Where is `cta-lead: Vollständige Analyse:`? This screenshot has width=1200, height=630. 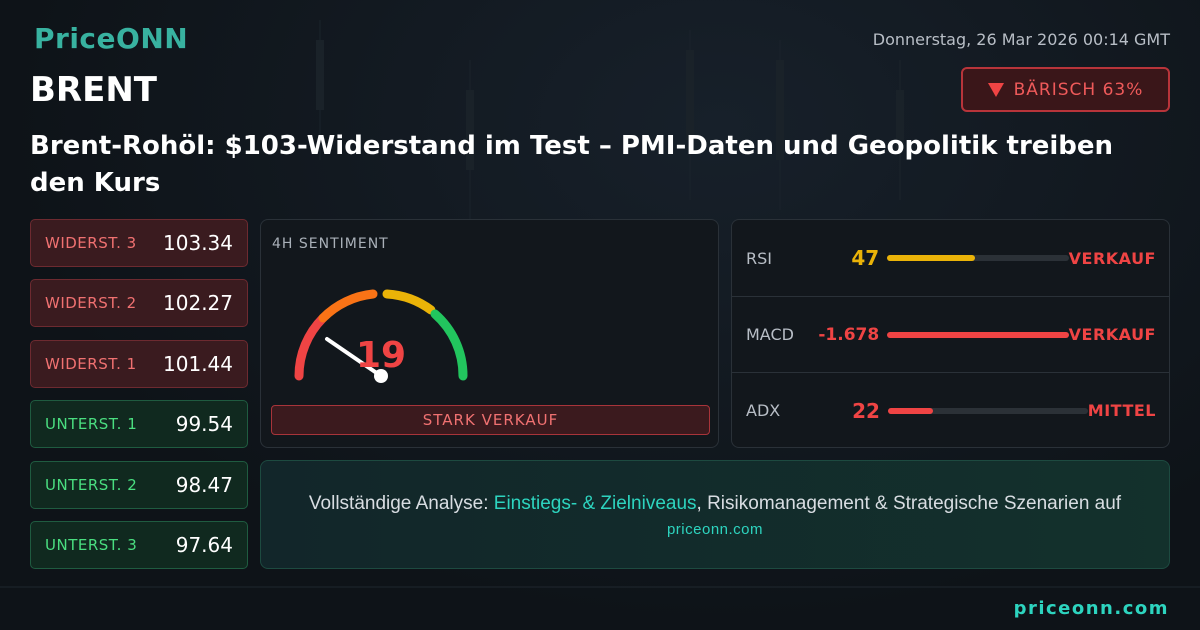 cta-lead: Vollständige Analyse: is located at coordinates (398, 503).